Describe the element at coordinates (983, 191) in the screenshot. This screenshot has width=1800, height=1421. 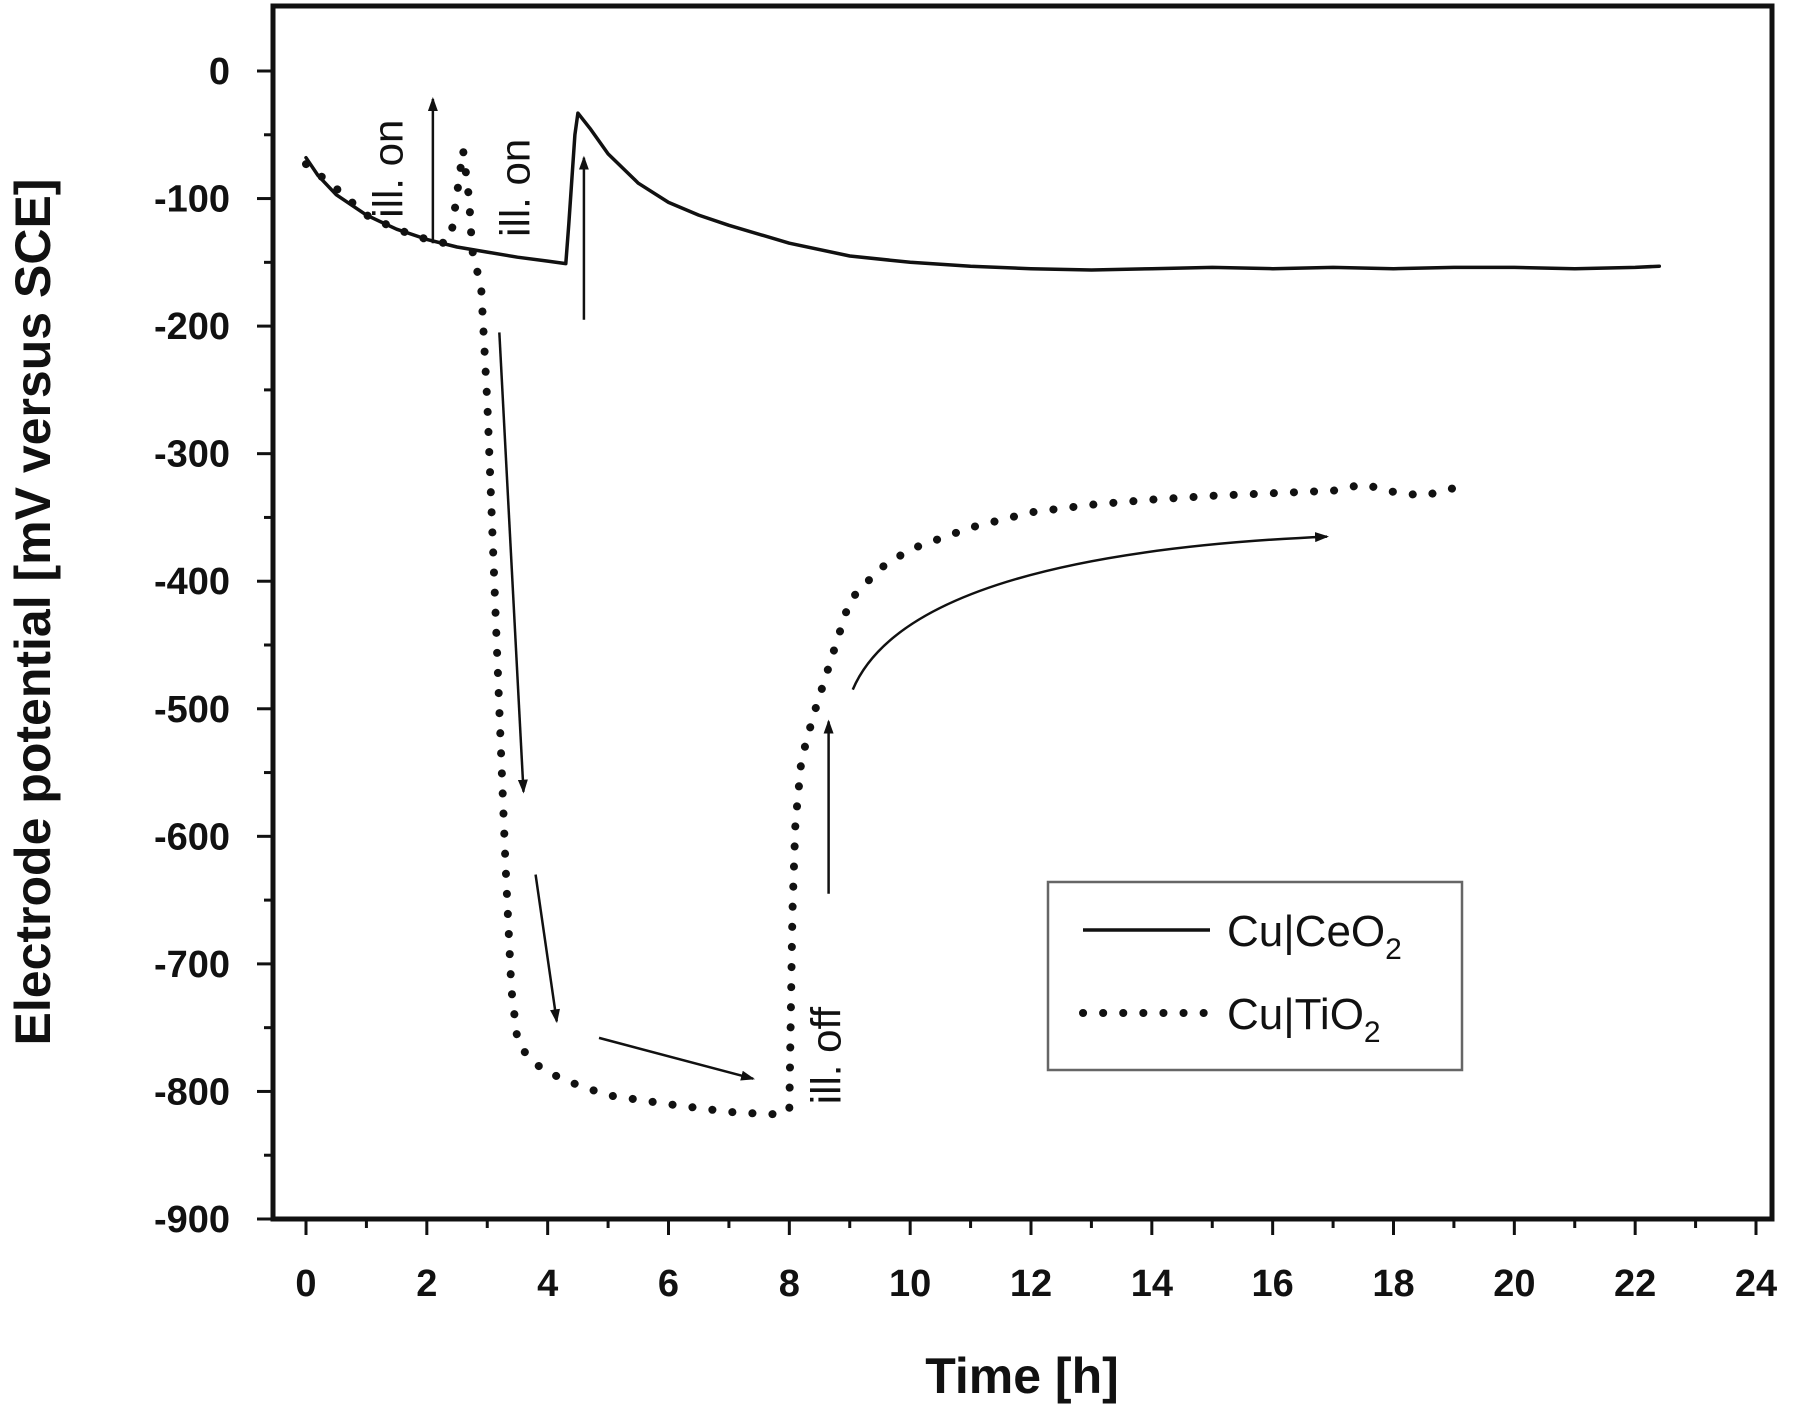
I see `series-line-cu-ceo2` at that location.